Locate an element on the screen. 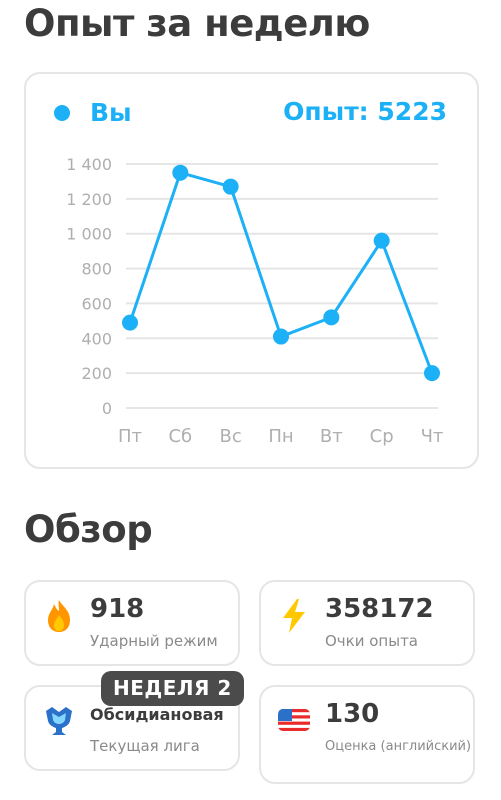 This screenshot has height=800, width=501. xp-total: Опыт: 5223 is located at coordinates (365, 111).